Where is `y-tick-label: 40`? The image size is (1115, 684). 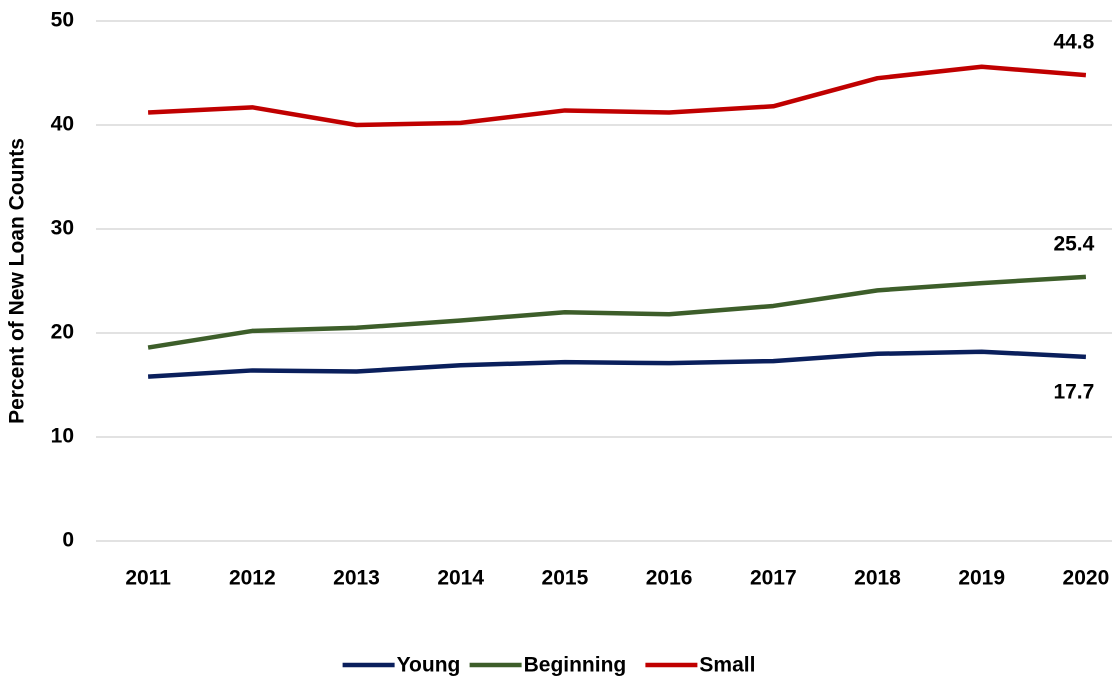 y-tick-label: 40 is located at coordinates (62, 124).